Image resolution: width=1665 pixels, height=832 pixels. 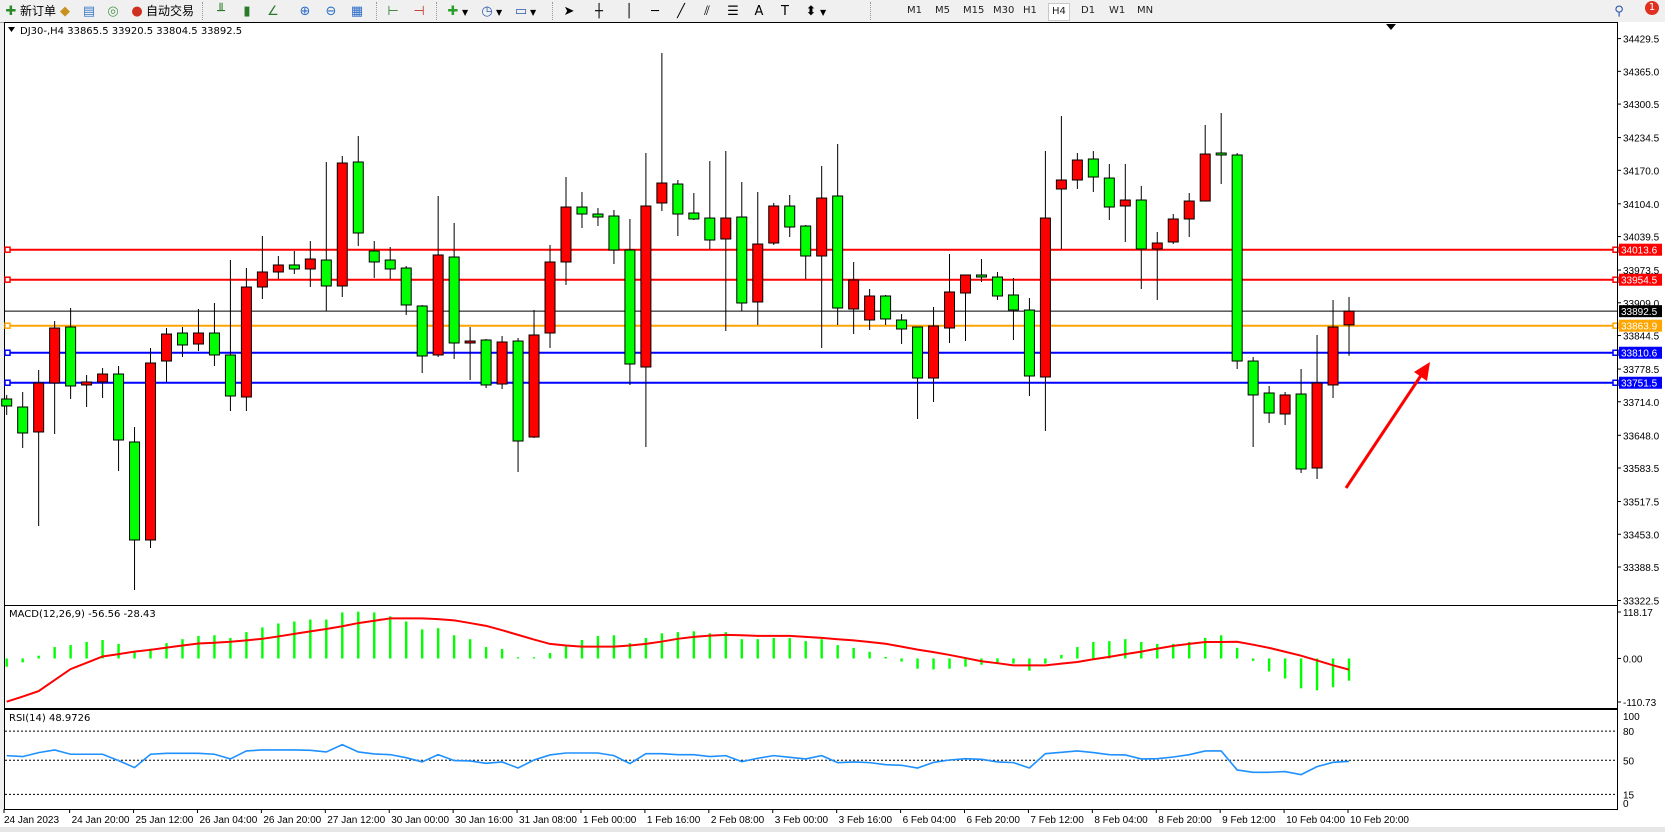 What do you see at coordinates (655, 11) in the screenshot?
I see `horizontal-line-button: ─` at bounding box center [655, 11].